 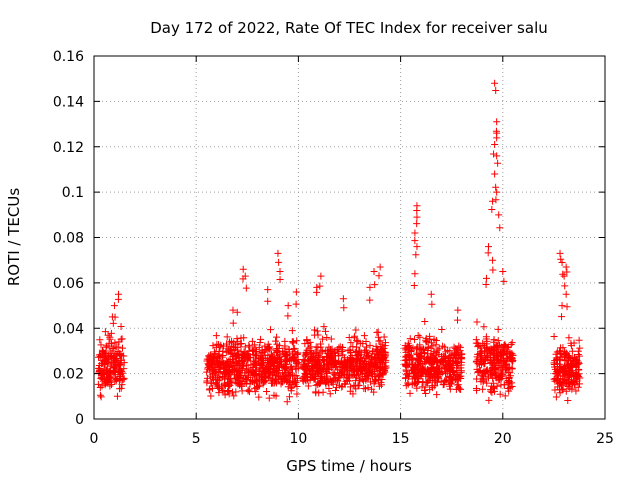 What do you see at coordinates (68, 375) in the screenshot?
I see `y-tick-label: 0.02` at bounding box center [68, 375].